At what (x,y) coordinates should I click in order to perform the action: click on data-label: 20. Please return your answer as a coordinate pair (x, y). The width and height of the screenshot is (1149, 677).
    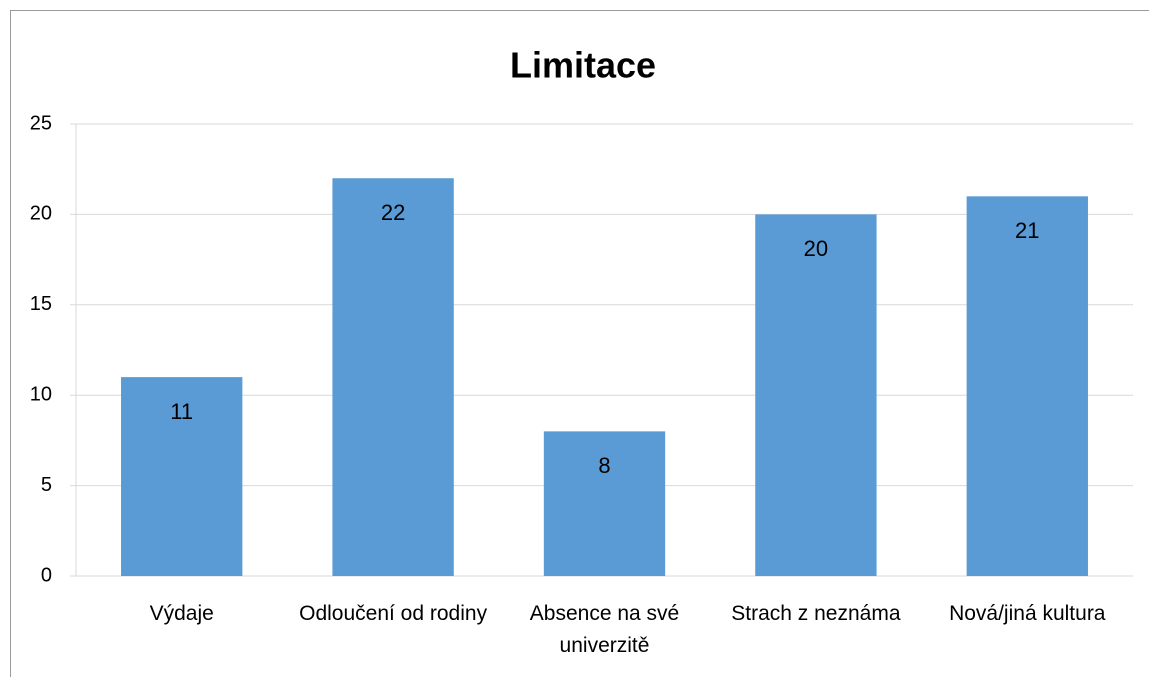
    Looking at the image, I should click on (816, 248).